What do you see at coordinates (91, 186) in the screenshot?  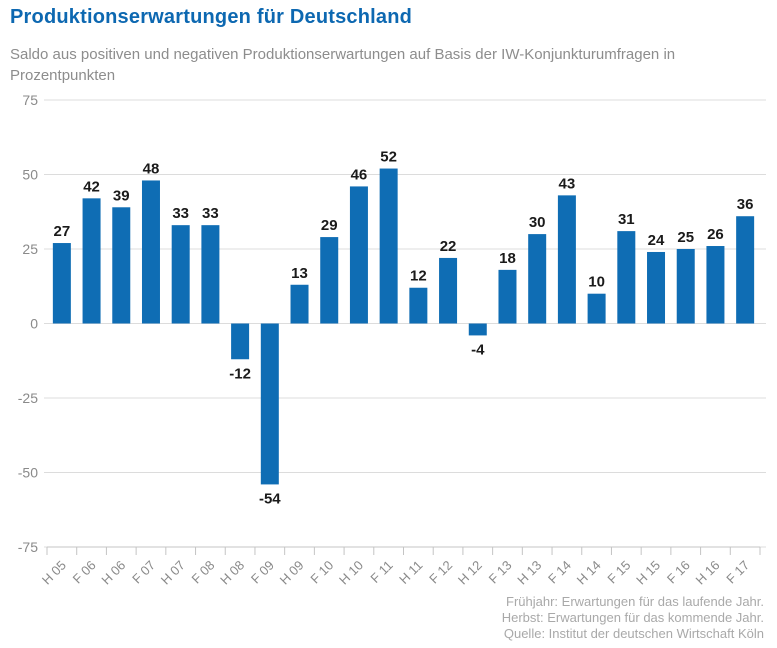 I see `bar-value-label: 42` at bounding box center [91, 186].